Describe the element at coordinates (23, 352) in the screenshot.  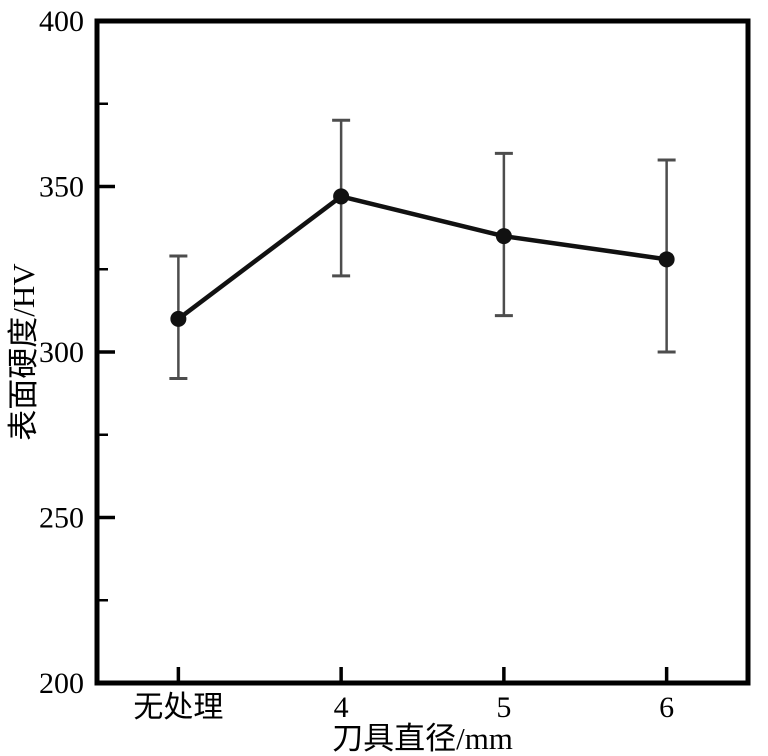
I see `y-axis-title: 表面硬度/HV` at that location.